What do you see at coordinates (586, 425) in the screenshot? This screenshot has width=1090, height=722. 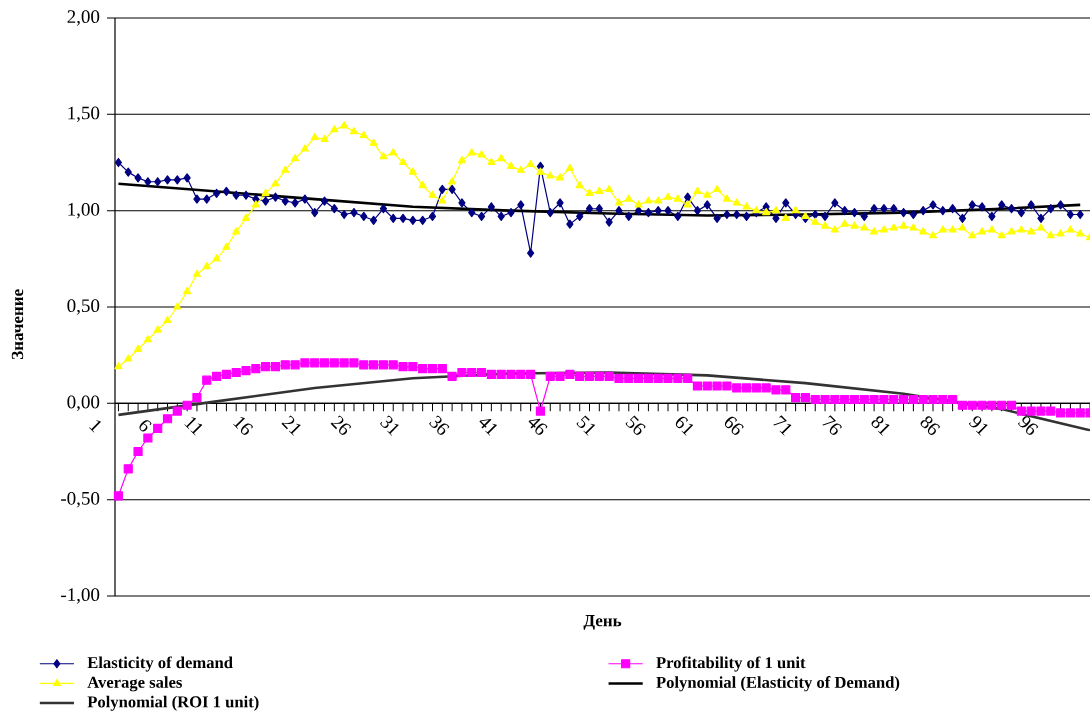 I see `x-tick-label: 51` at bounding box center [586, 425].